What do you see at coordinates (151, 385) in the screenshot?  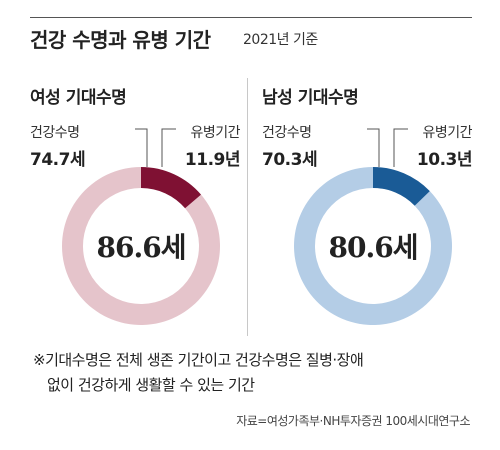 I see `footnote-line-2: 없이 건강하게 생활할 수 있는 기간` at bounding box center [151, 385].